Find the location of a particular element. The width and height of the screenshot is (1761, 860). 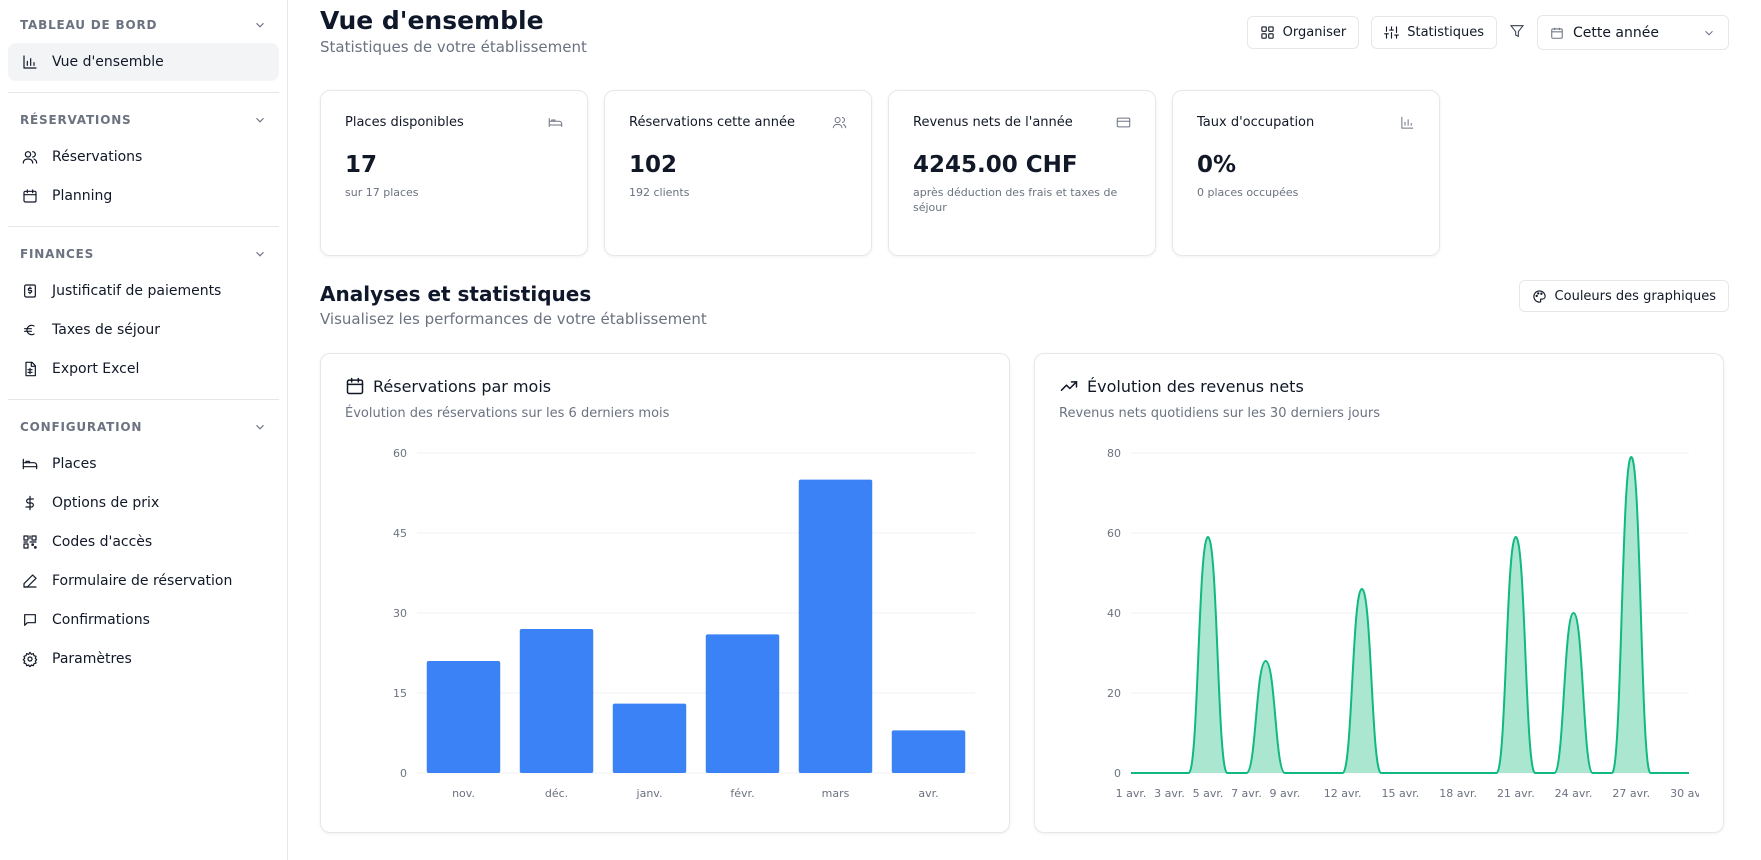

calendar-icon is located at coordinates (355, 386).